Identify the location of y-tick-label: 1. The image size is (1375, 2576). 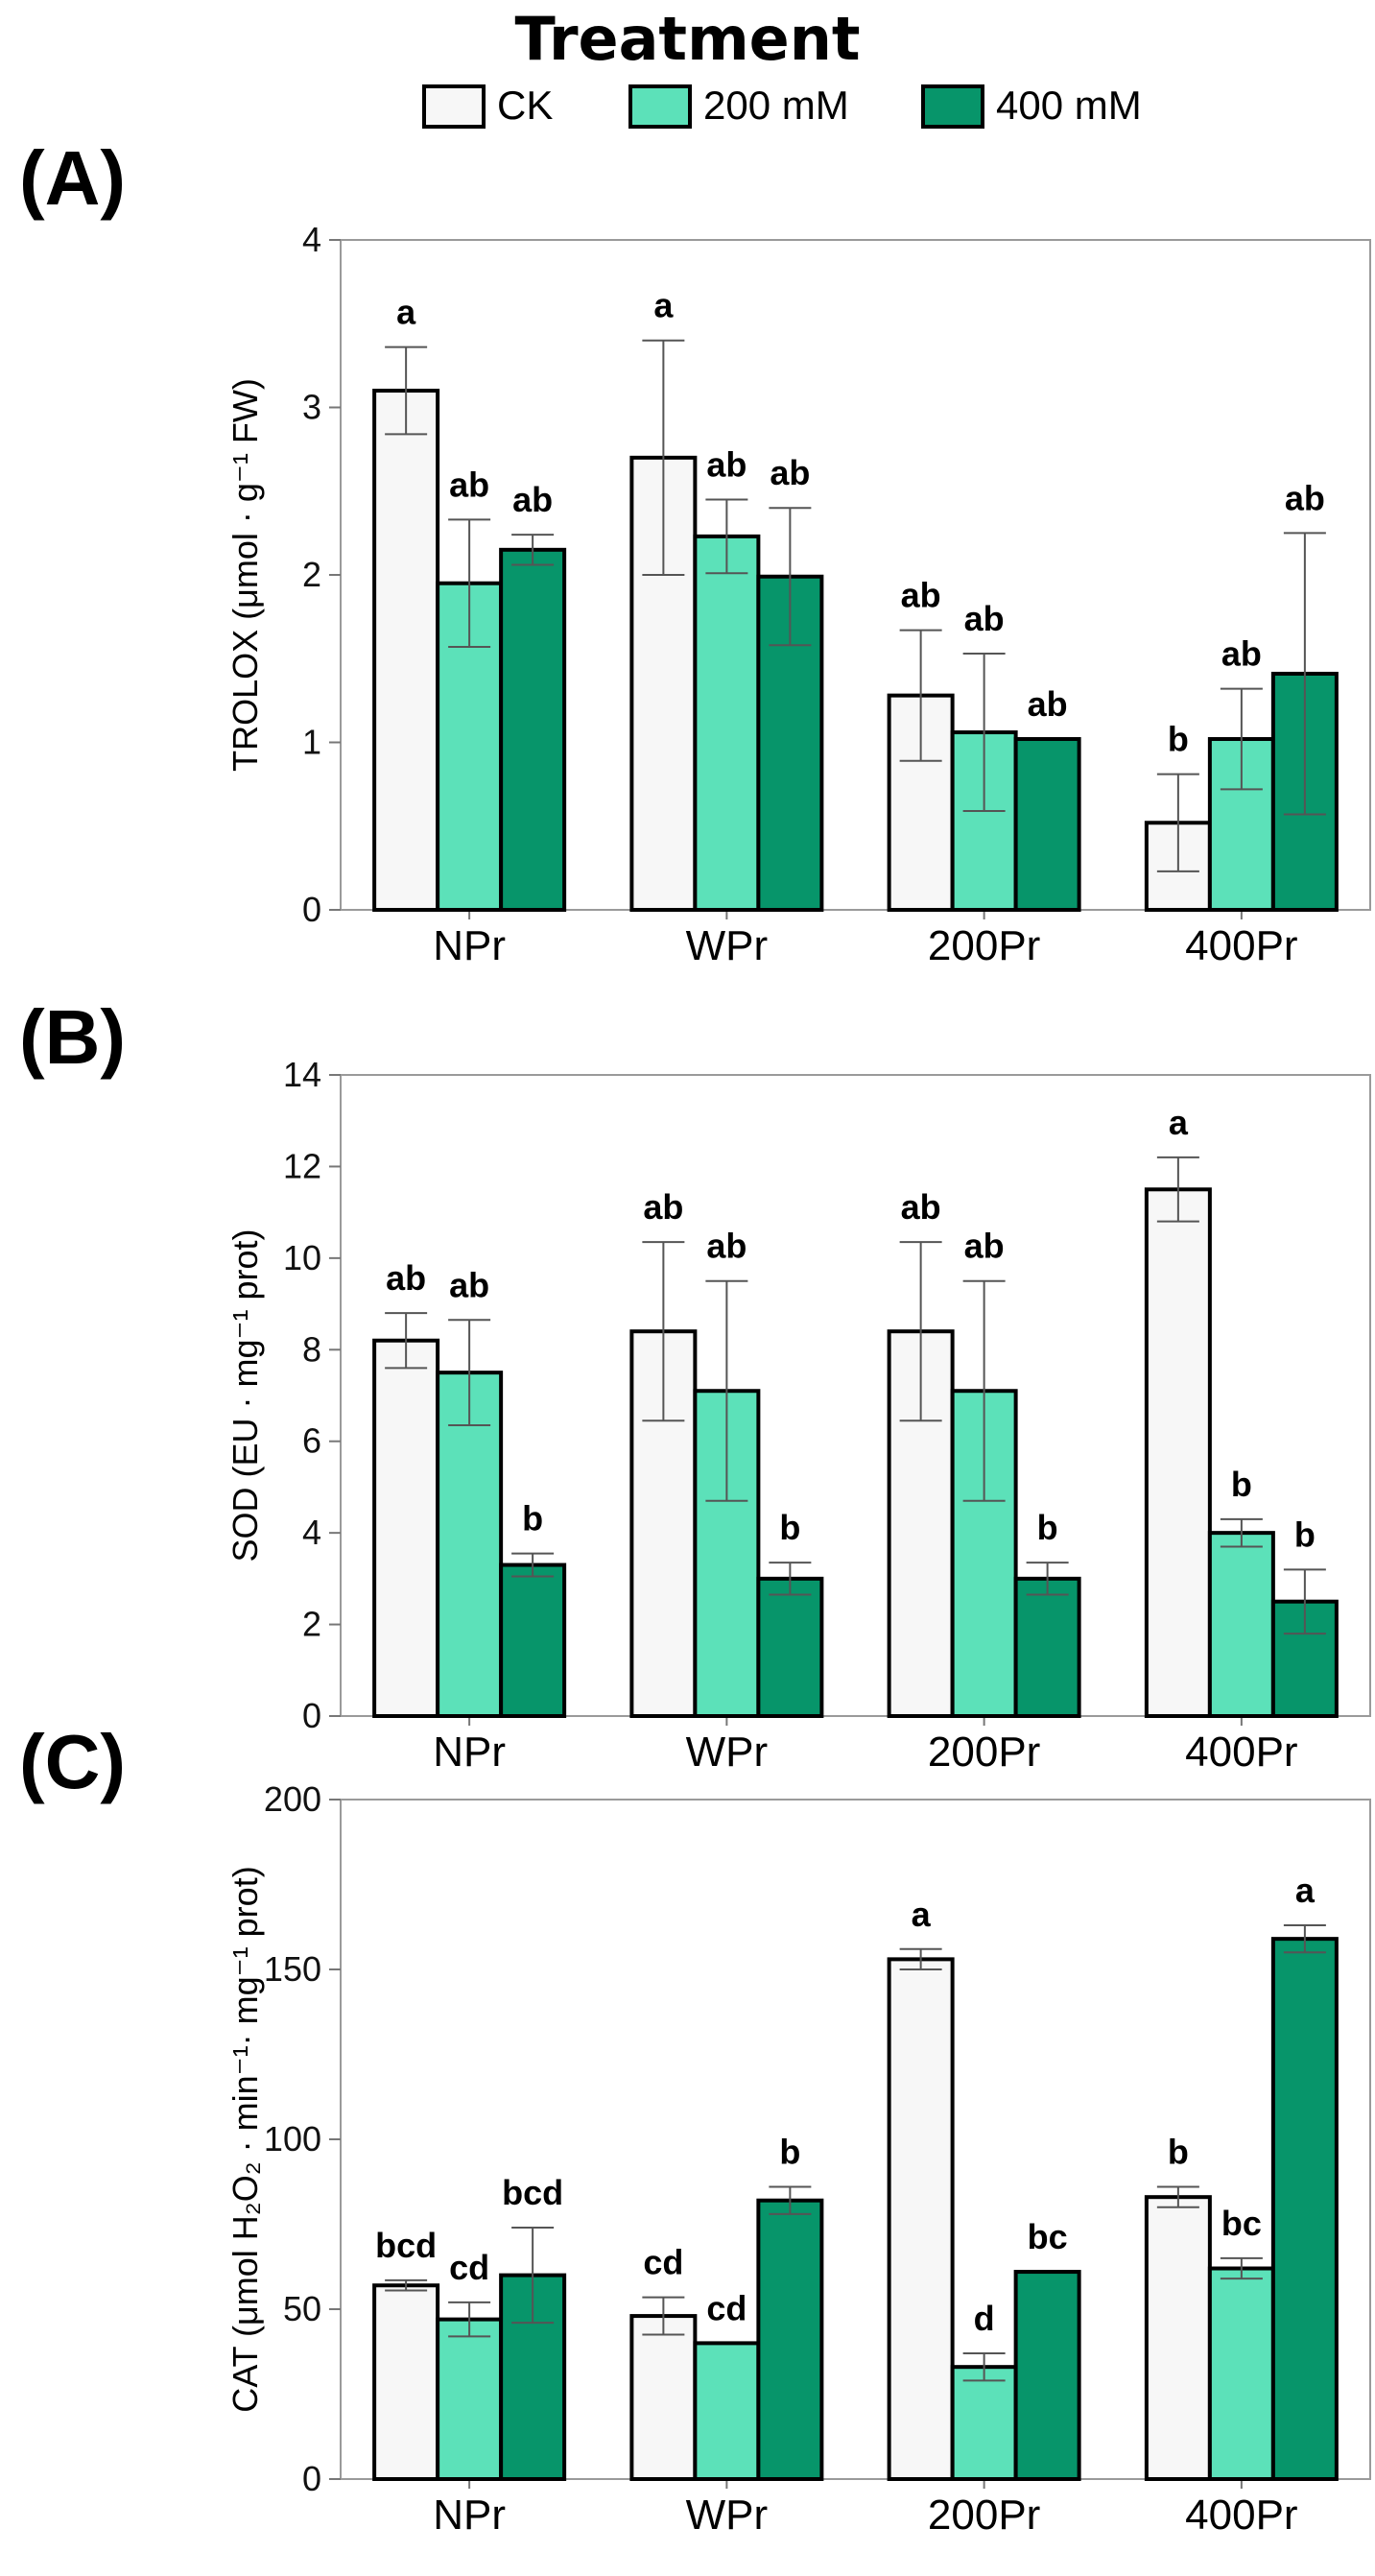
(311, 742).